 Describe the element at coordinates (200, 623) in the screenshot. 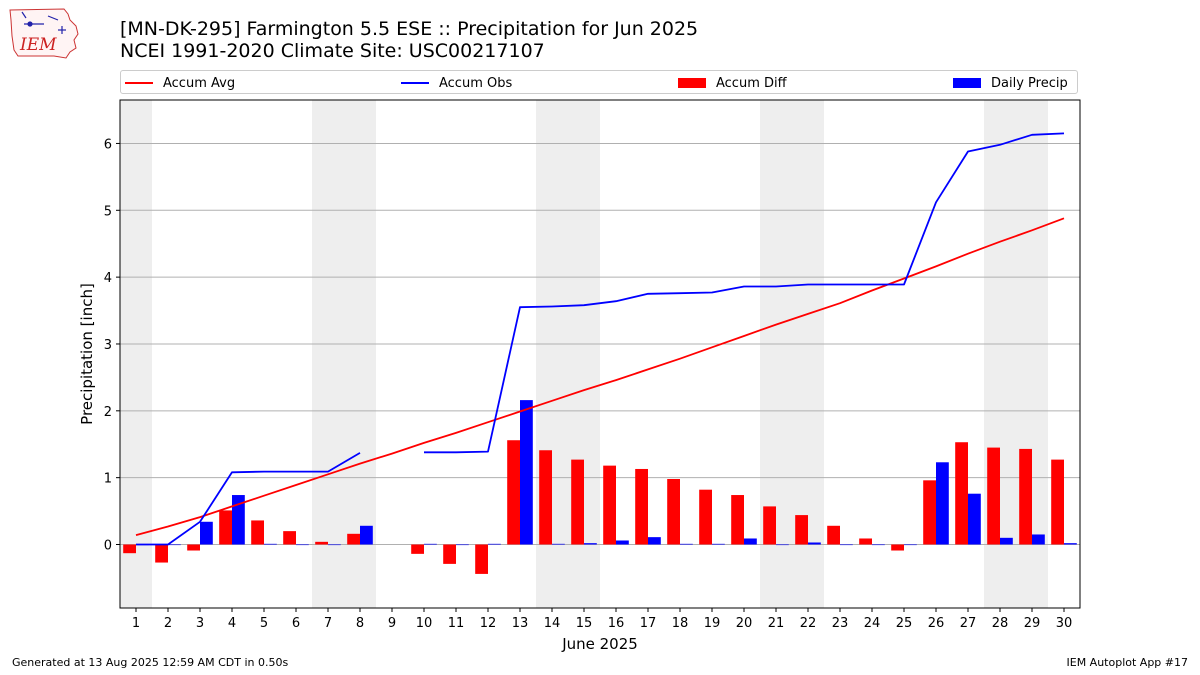

I see `x-tick-label: 3` at that location.